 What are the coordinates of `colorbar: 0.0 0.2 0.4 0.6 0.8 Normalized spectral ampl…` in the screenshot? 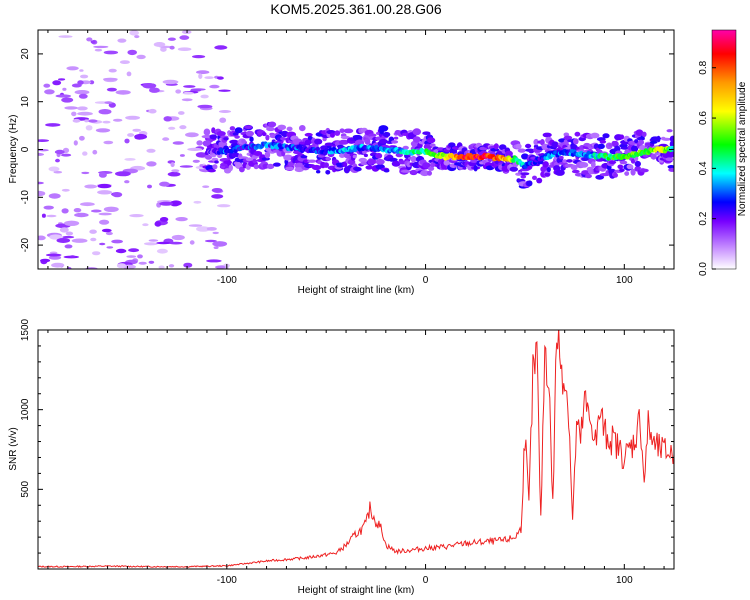 It's located at (723, 152).